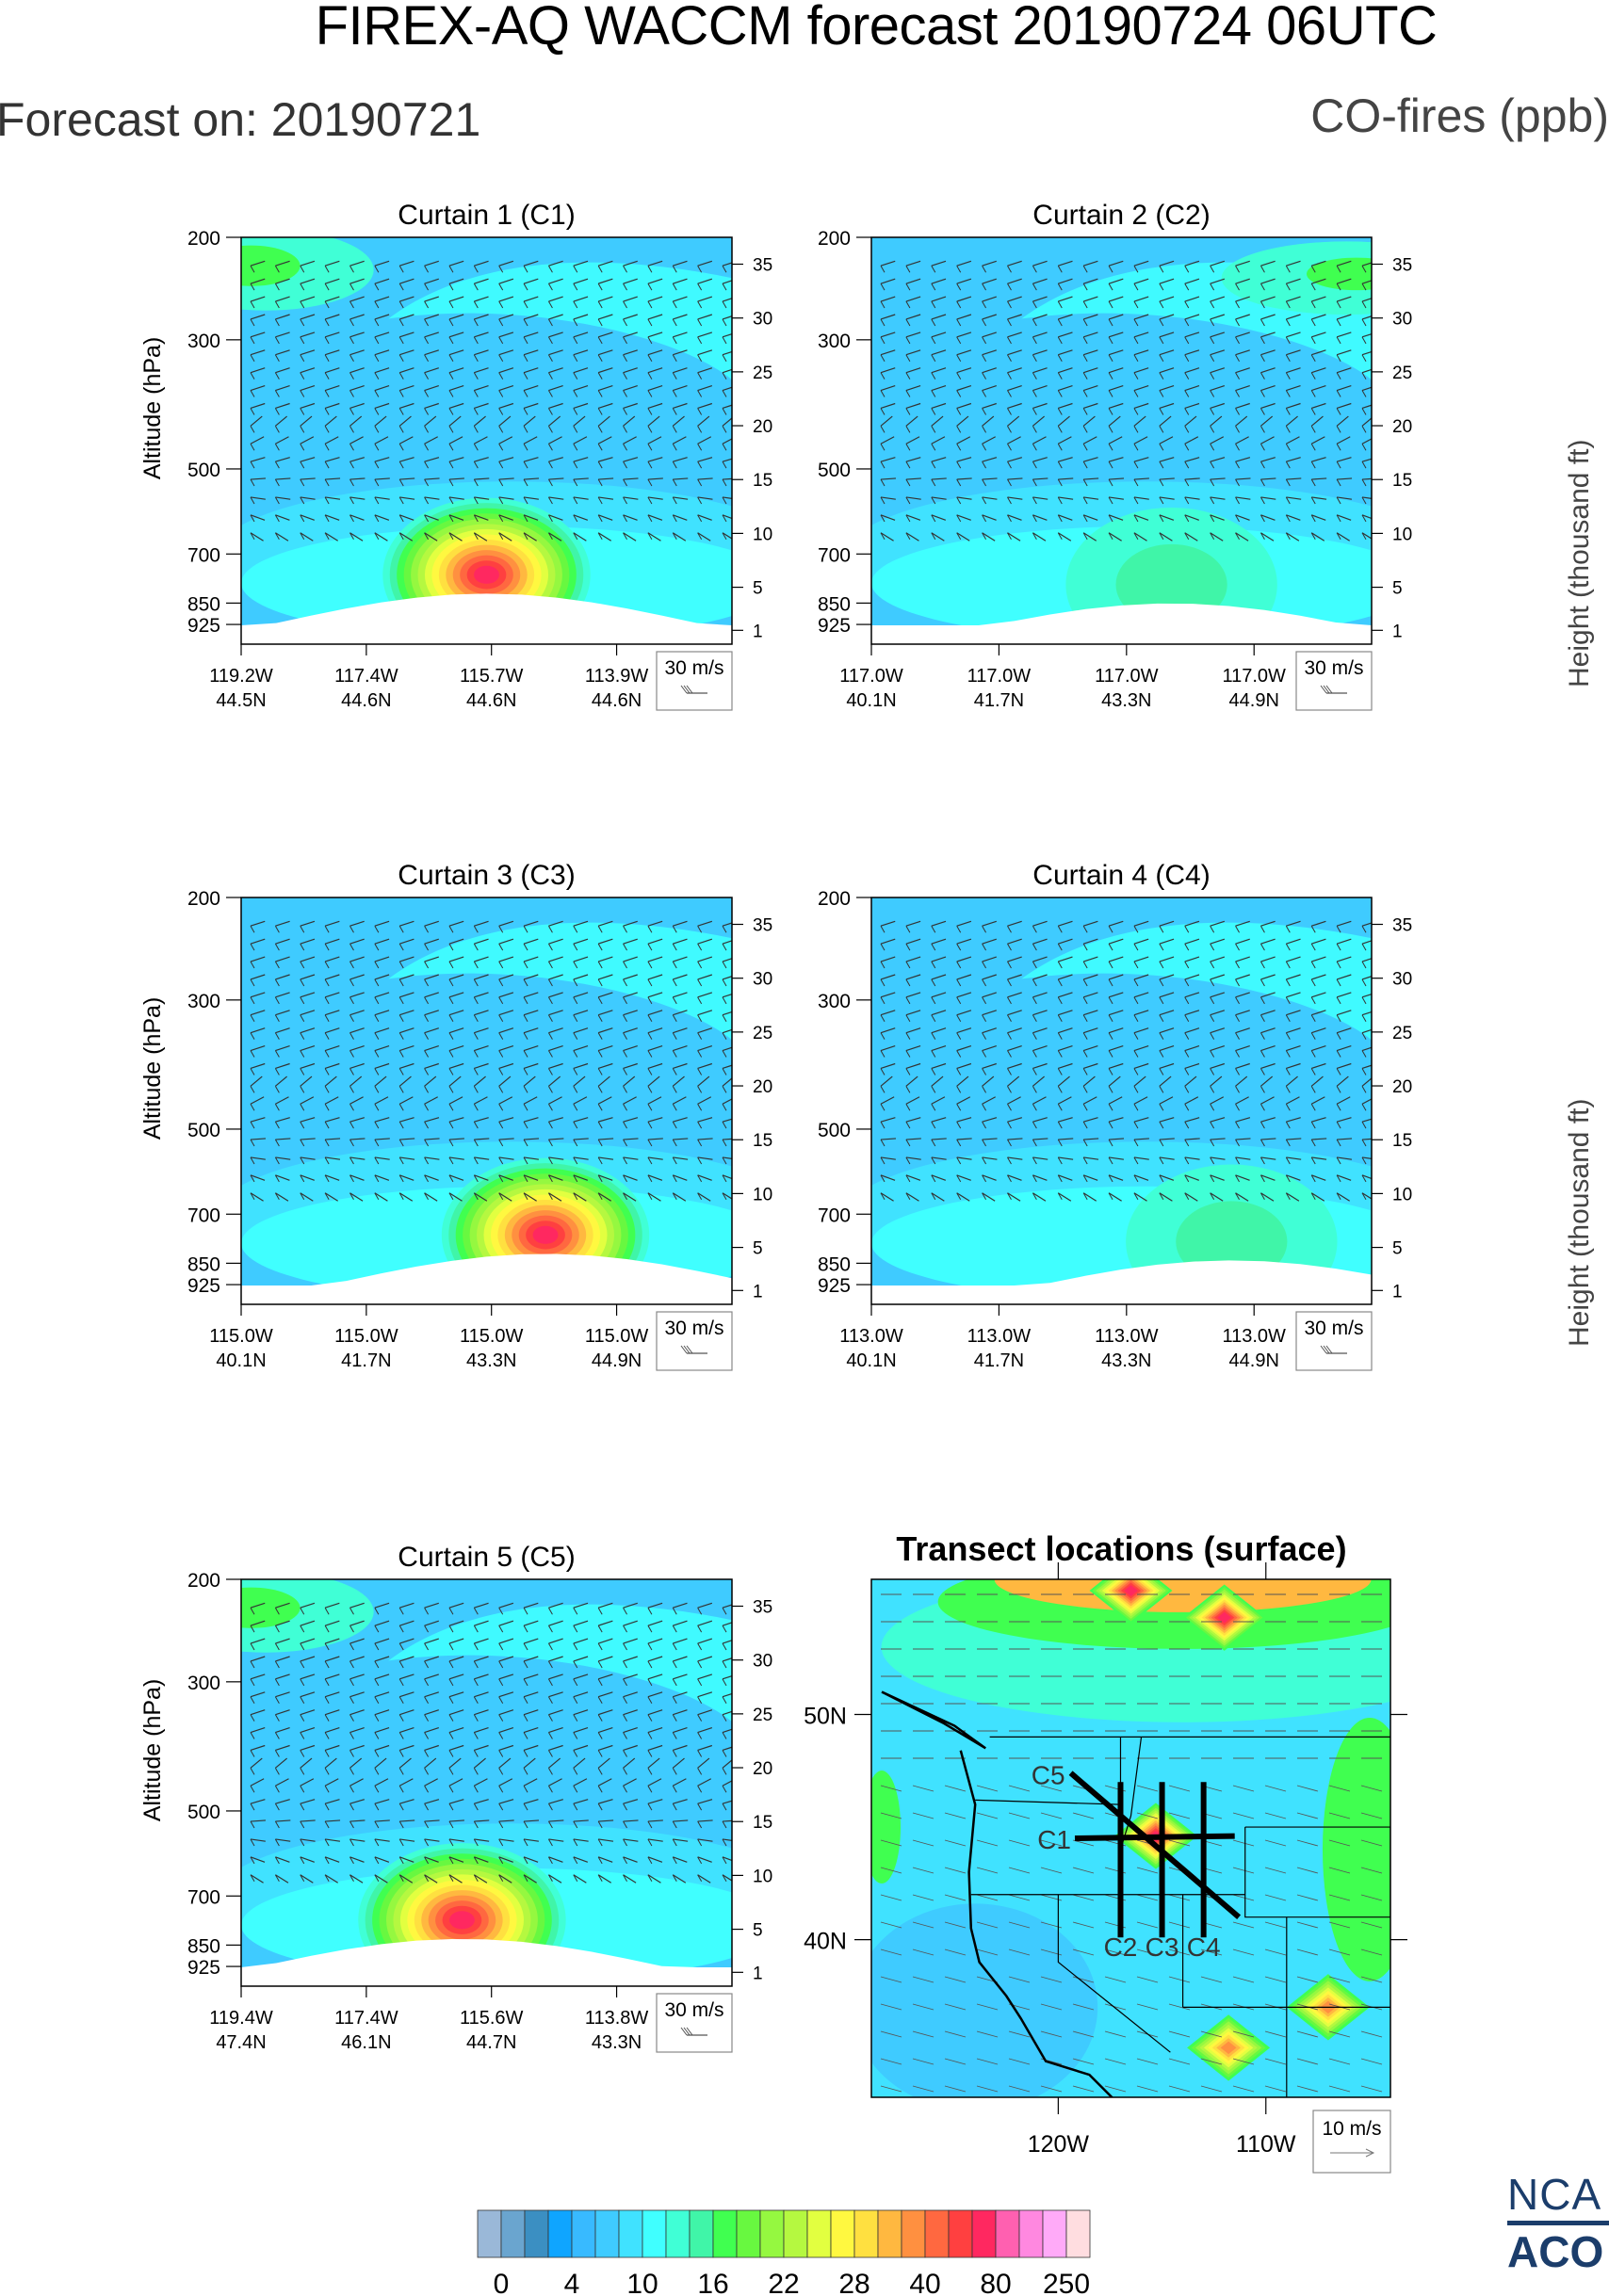 The width and height of the screenshot is (1609, 2296). I want to click on y2-tick-label: 30, so click(762, 1662).